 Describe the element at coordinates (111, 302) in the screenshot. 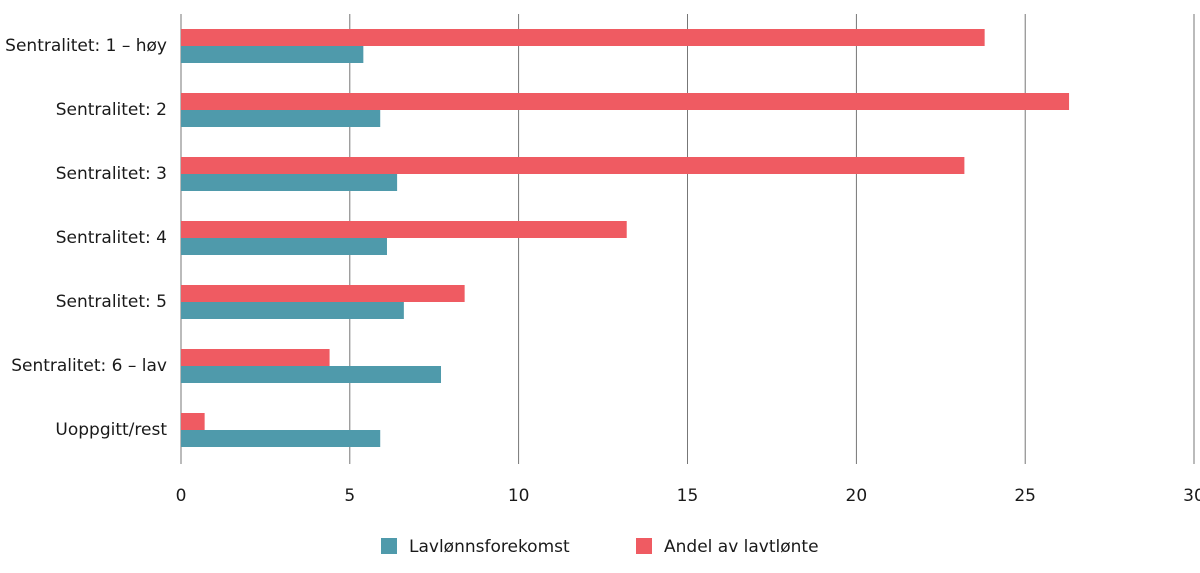

I see `y-tick-label: Sentralitet: 5` at that location.